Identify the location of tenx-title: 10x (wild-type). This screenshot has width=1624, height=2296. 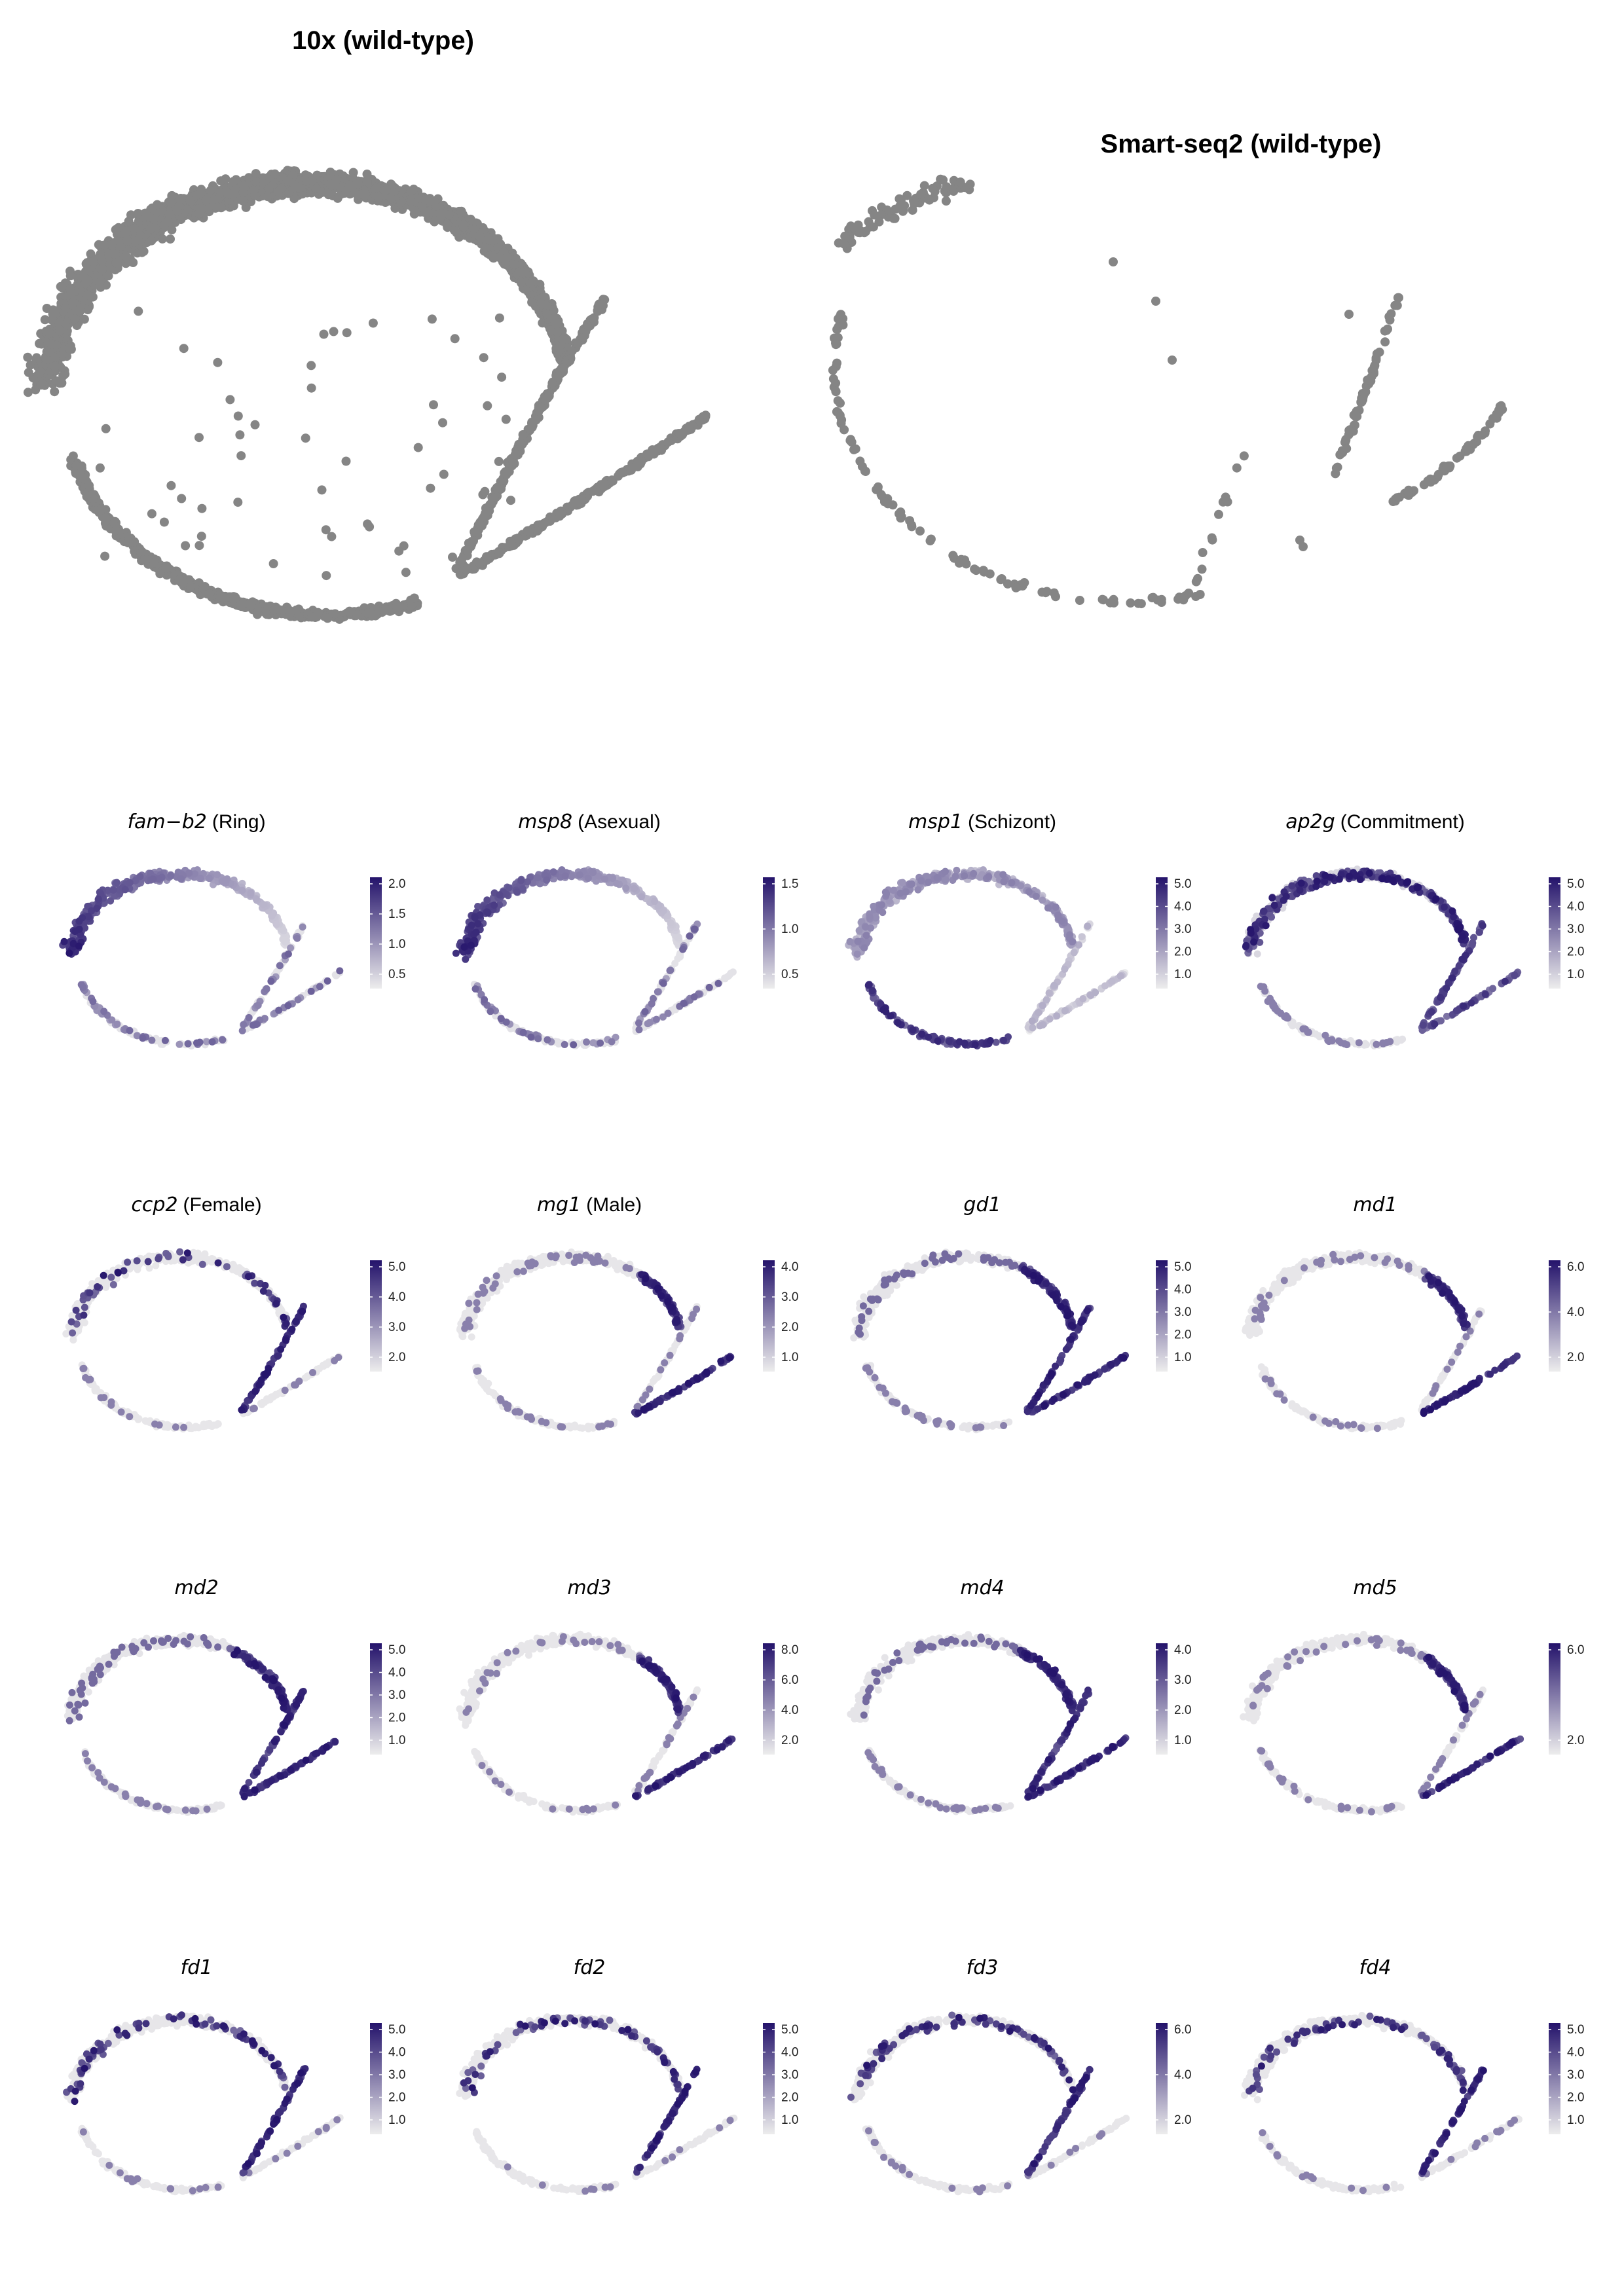
(383, 40).